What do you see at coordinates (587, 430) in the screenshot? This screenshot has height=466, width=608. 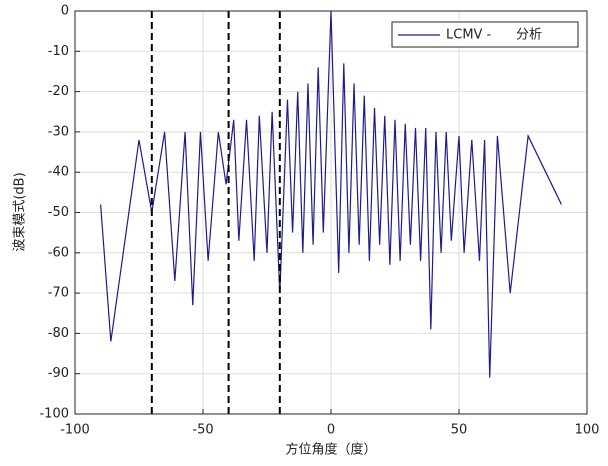 I see `x-tick-label: 100` at bounding box center [587, 430].